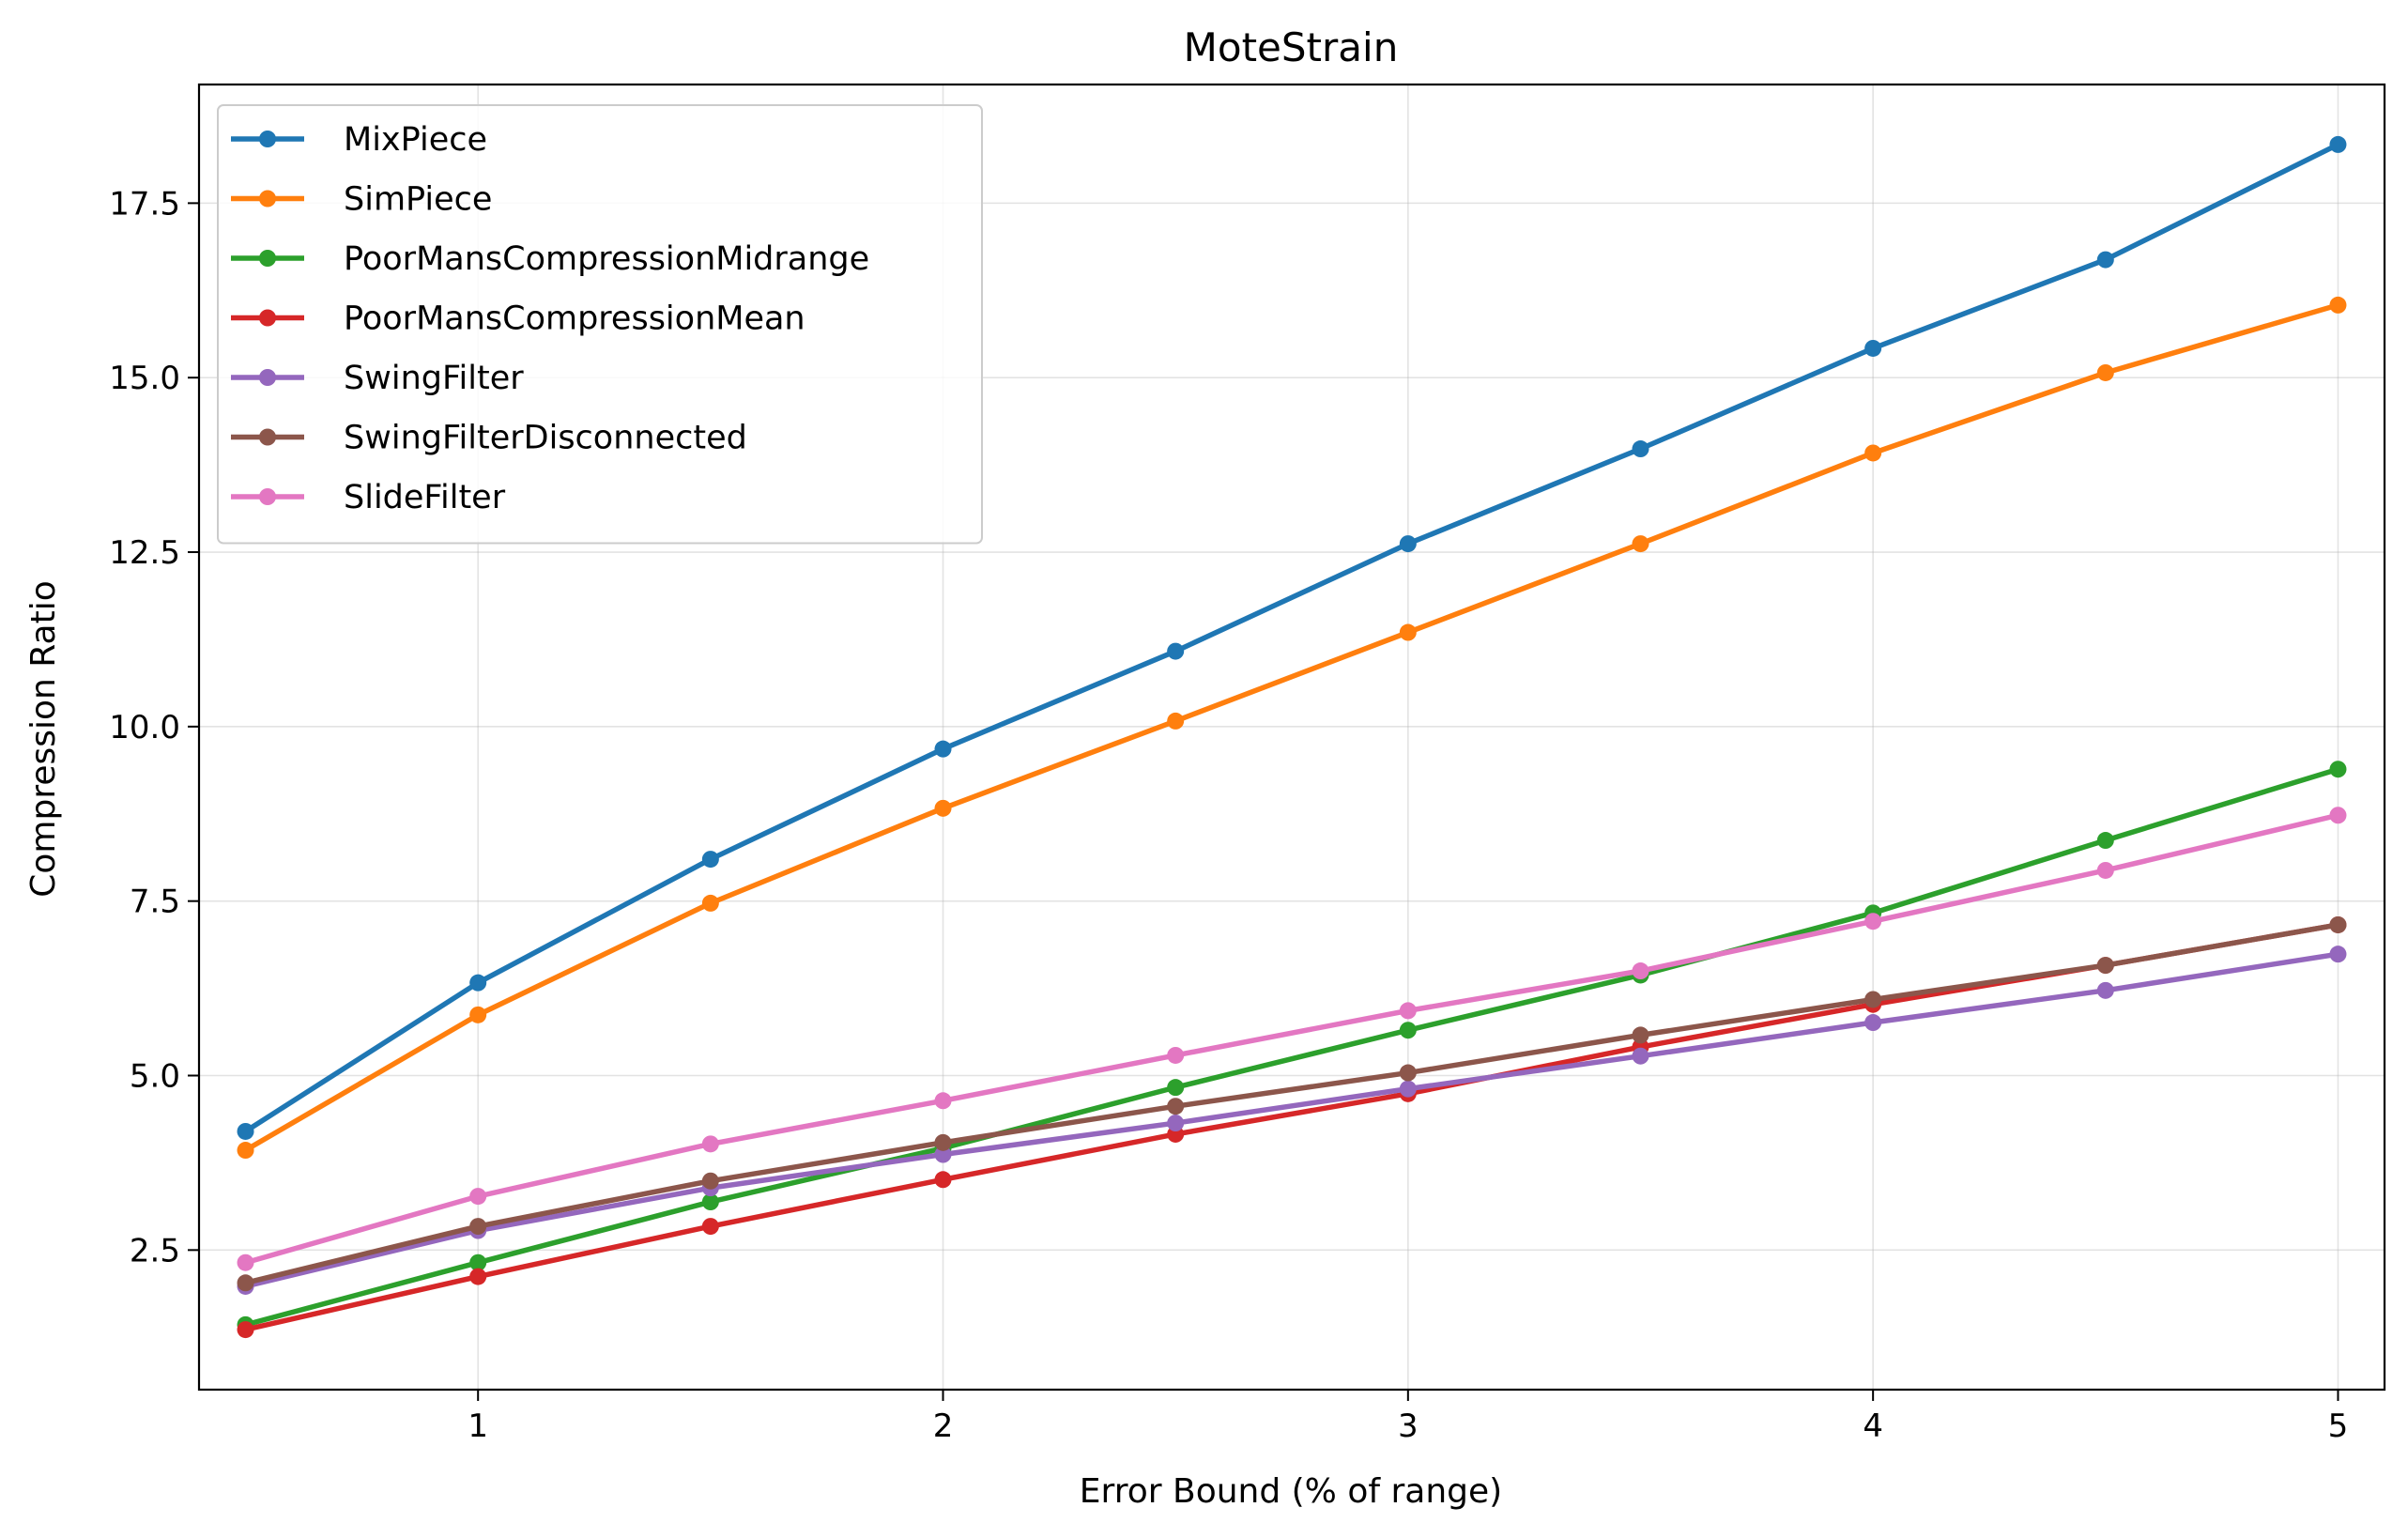 Image resolution: width=2408 pixels, height=1538 pixels. I want to click on x-axis-label: Error Bound (% of range), so click(1291, 1491).